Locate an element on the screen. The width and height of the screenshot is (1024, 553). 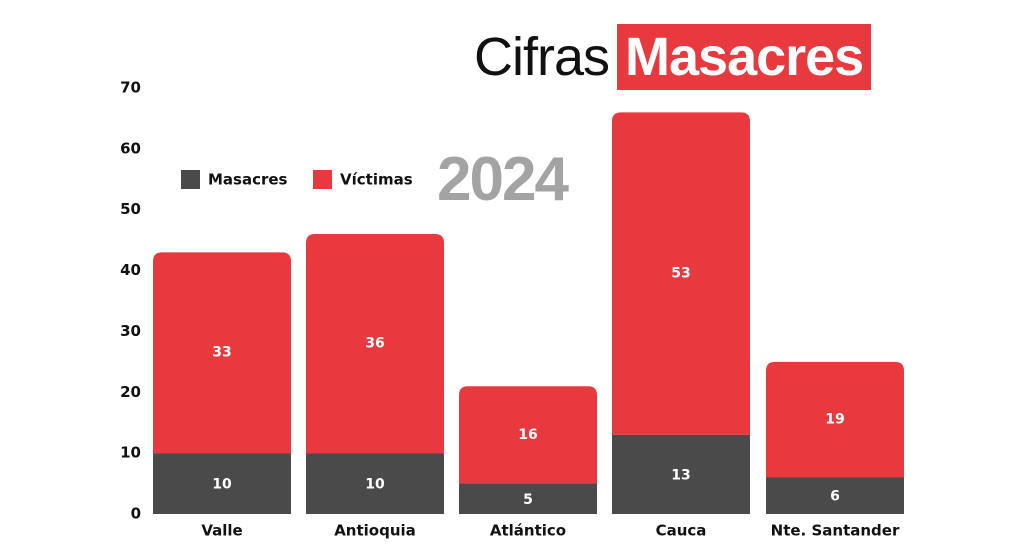
legend-label-victimas: Víctimas is located at coordinates (376, 180).